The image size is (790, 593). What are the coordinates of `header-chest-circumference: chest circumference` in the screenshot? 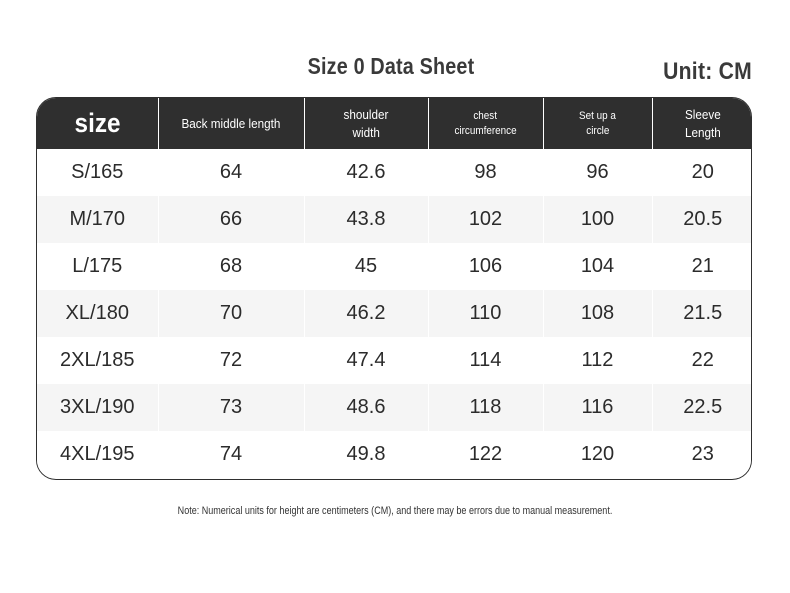 It's located at (485, 123).